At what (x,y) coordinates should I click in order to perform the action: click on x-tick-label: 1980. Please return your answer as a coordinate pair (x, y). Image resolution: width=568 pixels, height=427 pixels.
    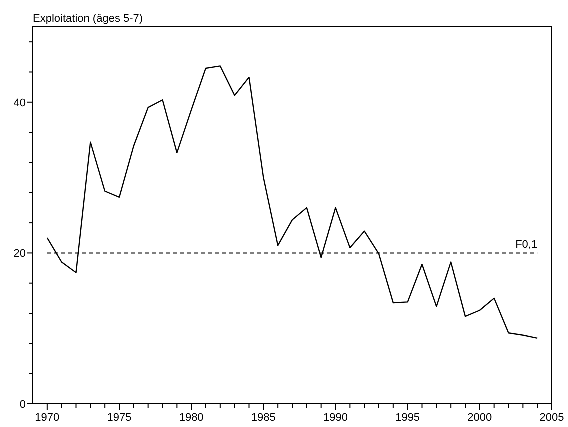
    Looking at the image, I should click on (191, 418).